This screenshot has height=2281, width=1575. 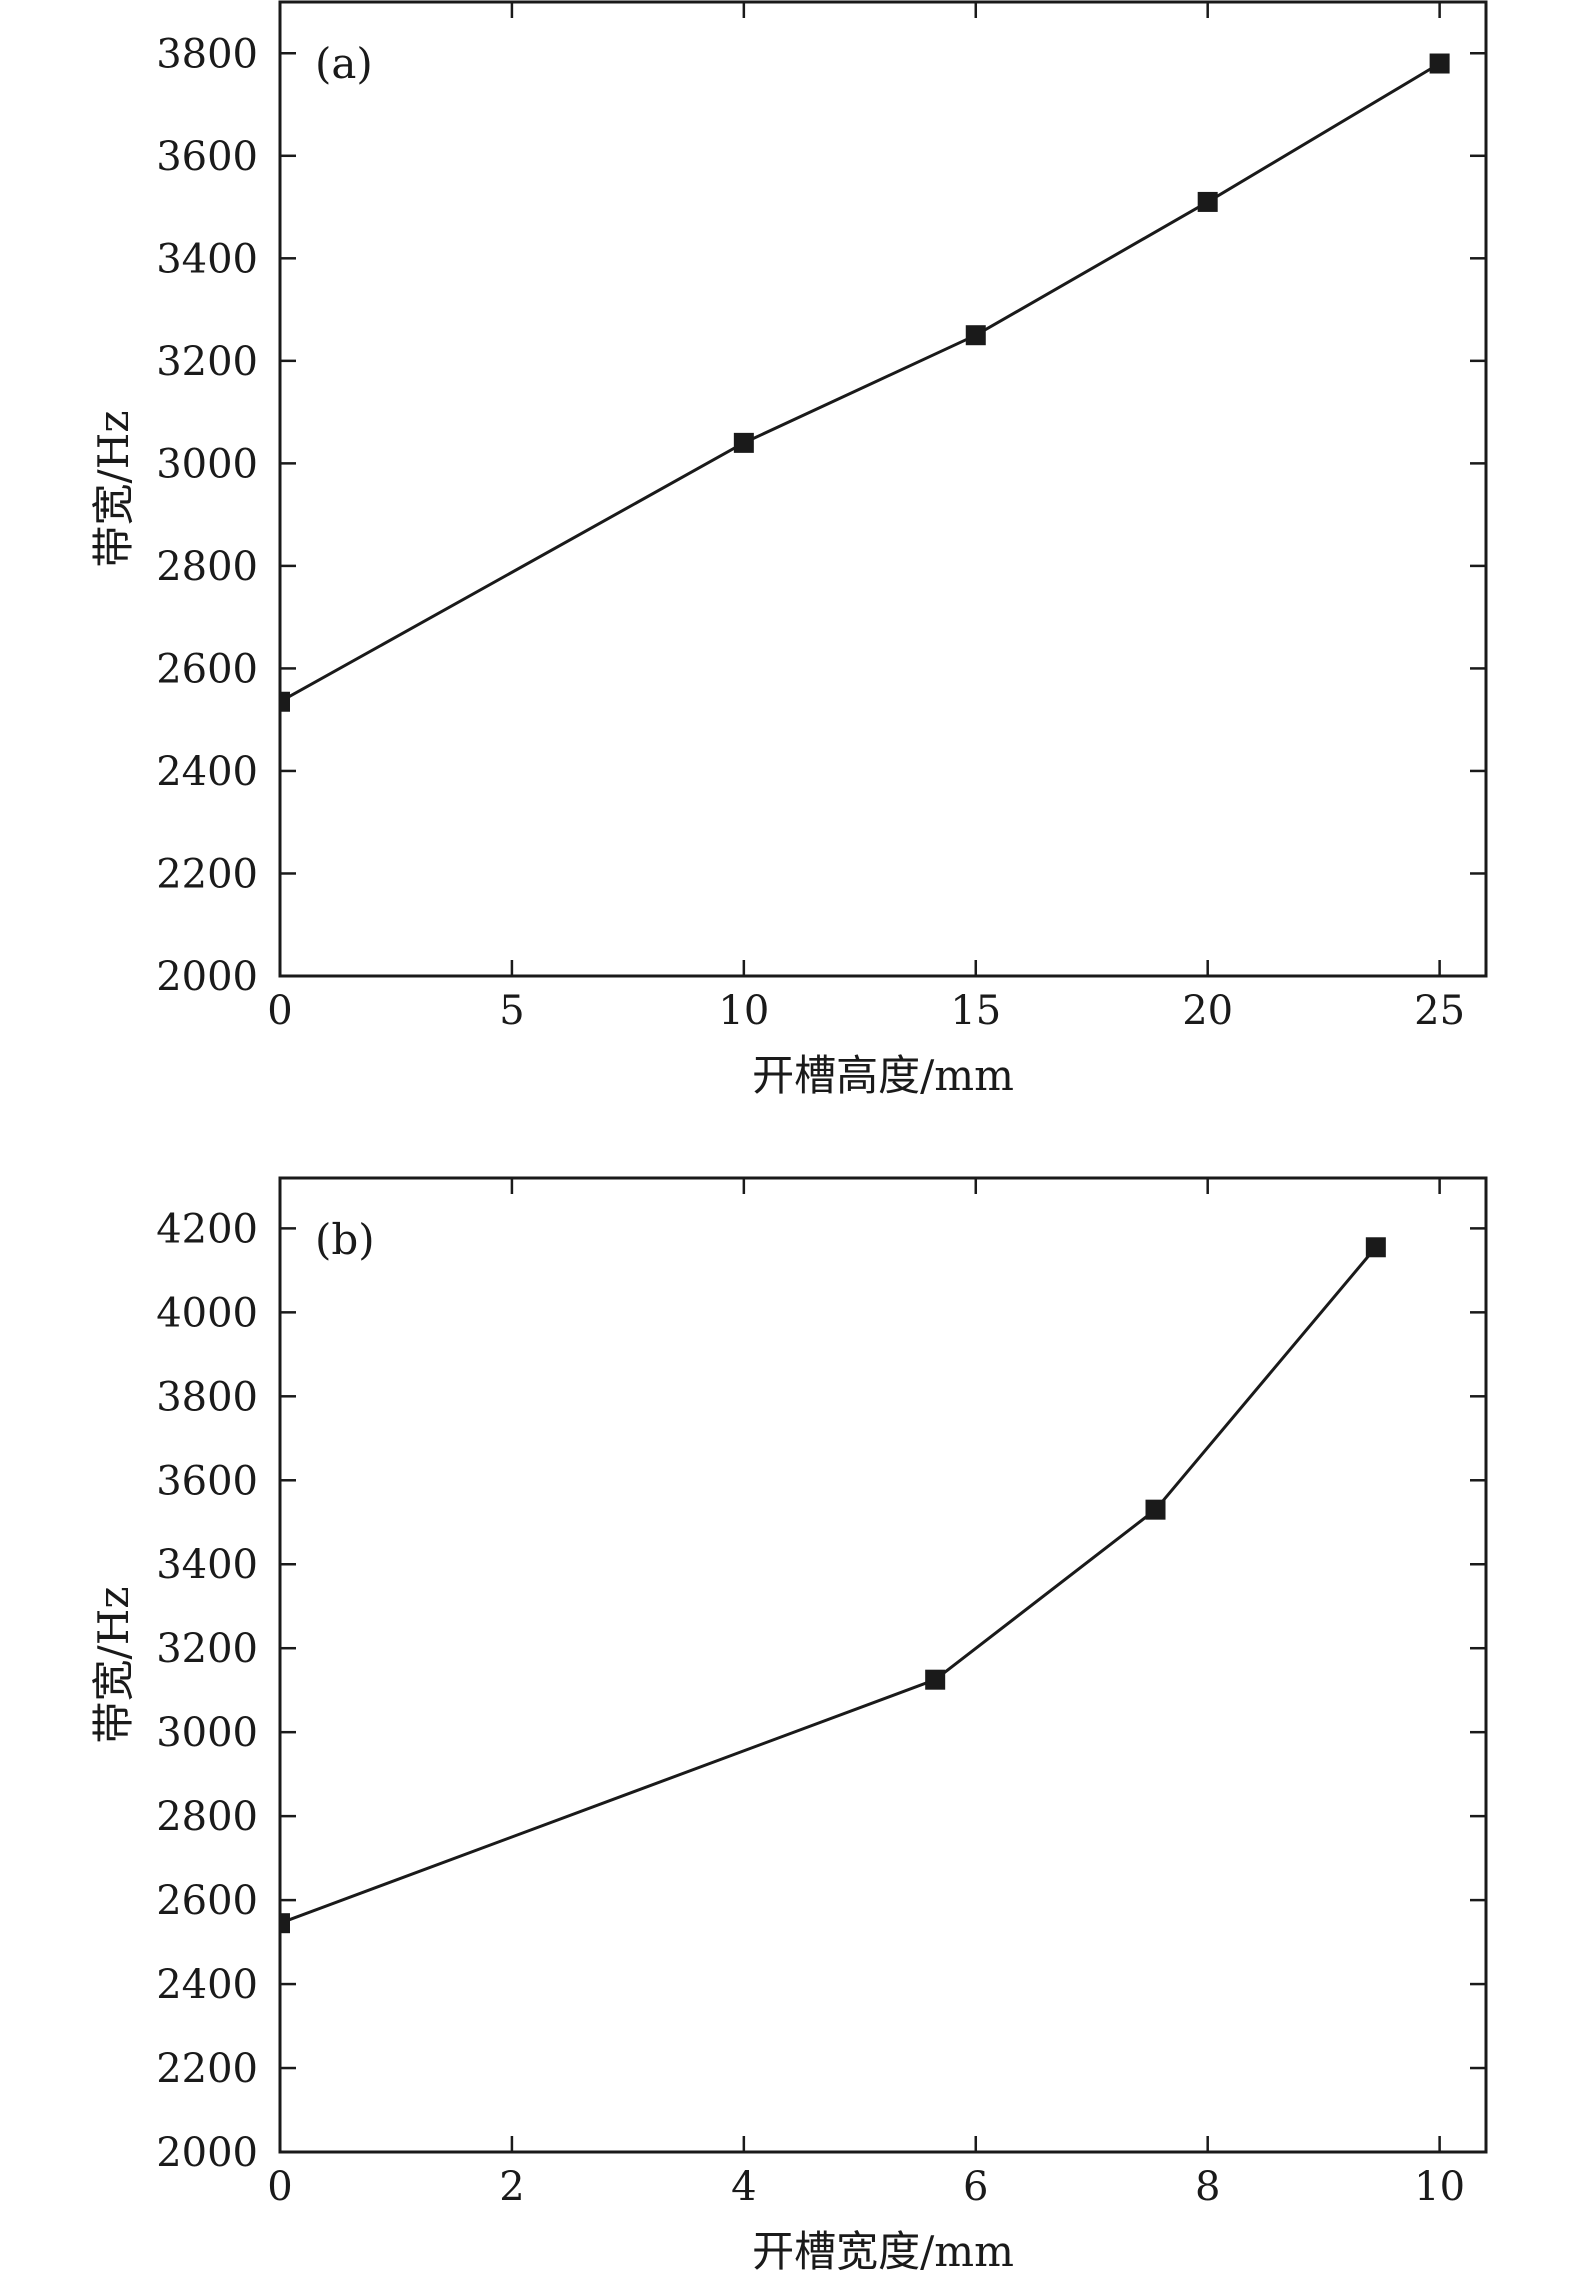 What do you see at coordinates (207, 772) in the screenshot?
I see `y-tick-label-a: 2400` at bounding box center [207, 772].